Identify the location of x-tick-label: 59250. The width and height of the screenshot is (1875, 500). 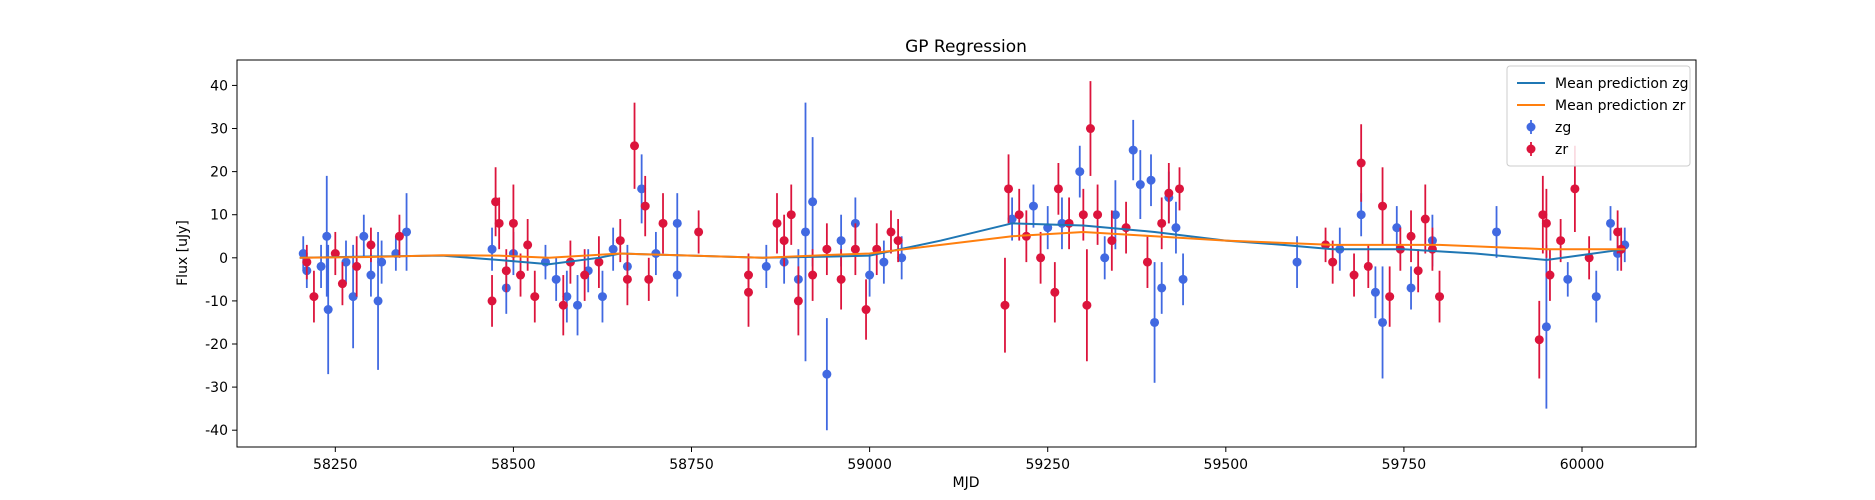
(1047, 465).